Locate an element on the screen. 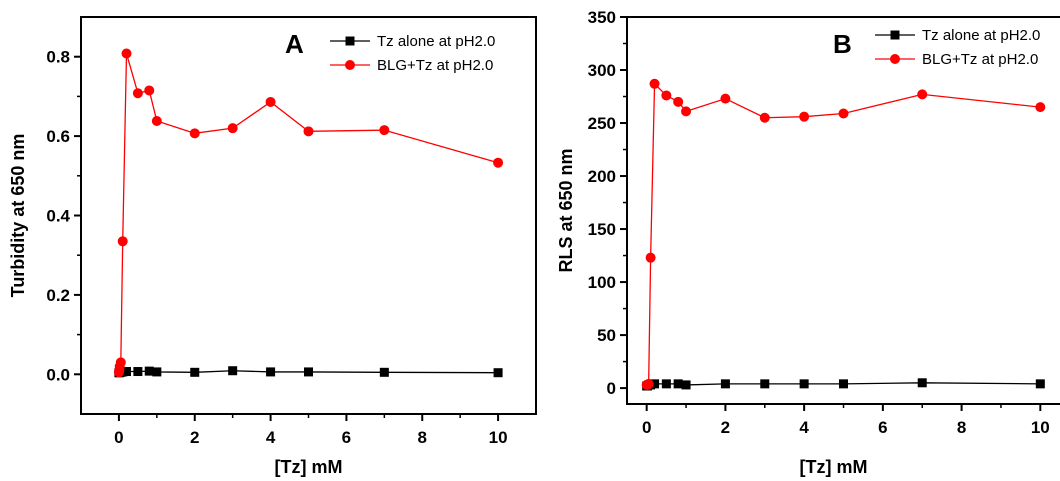 This screenshot has width=1060, height=481. panel-letter: A is located at coordinates (294, 44).